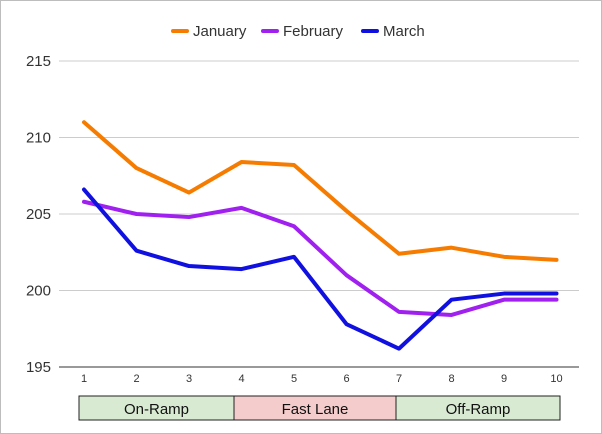 This screenshot has width=602, height=434. I want to click on y-axis-ticks: 195 200 205 210 215, so click(38, 214).